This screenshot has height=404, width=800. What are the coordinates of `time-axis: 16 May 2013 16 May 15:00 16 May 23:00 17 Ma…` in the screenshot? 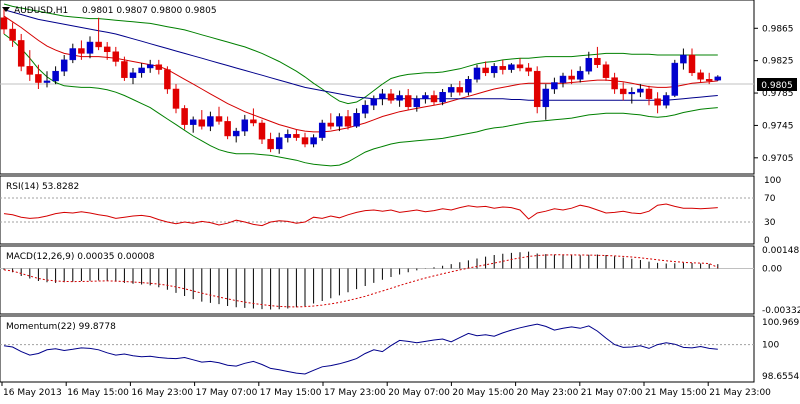 It's located at (386, 390).